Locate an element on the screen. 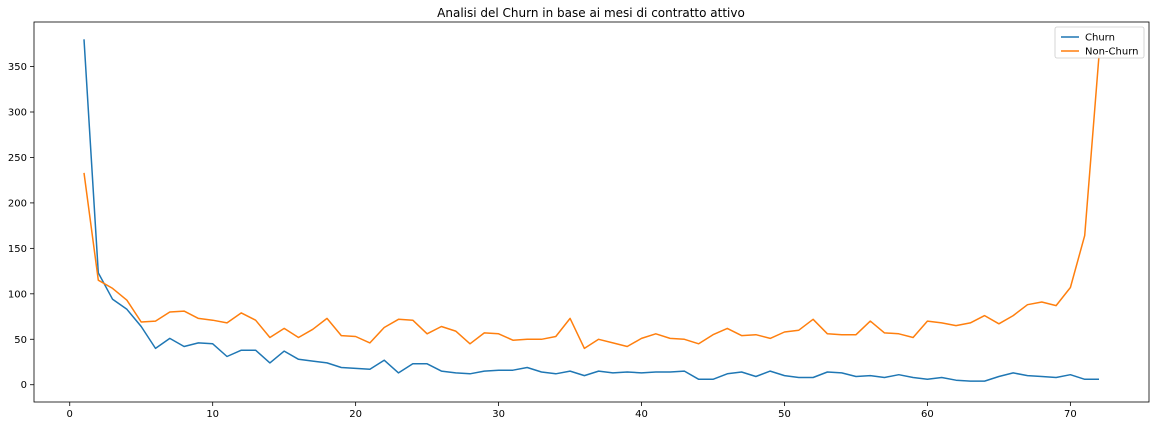  x-tick-label: 50 is located at coordinates (784, 414).